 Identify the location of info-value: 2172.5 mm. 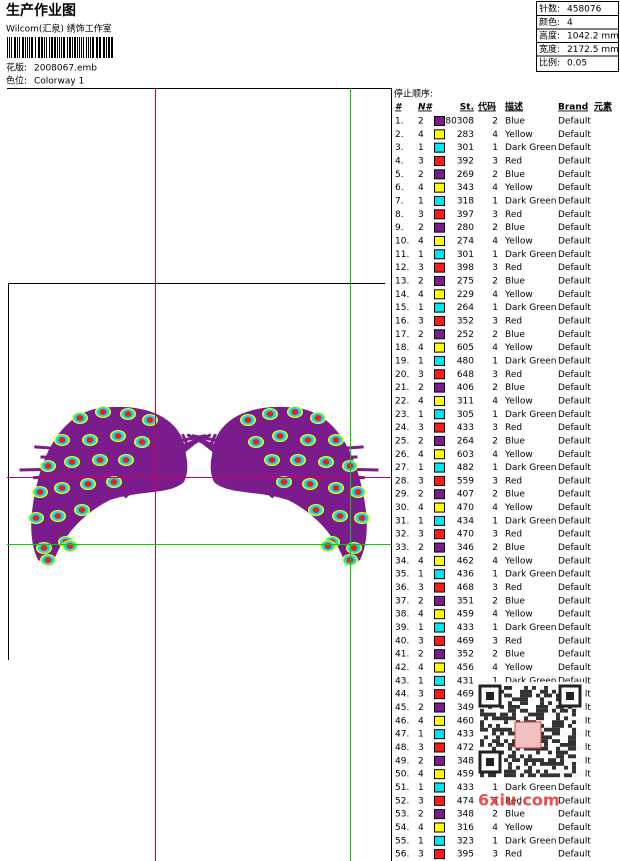
(593, 50).